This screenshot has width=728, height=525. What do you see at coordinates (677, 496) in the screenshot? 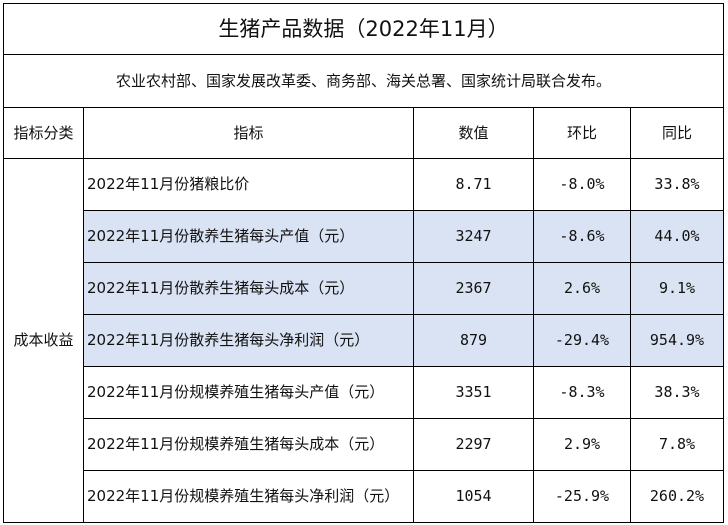
I see `yoy-cell: 260.2%` at bounding box center [677, 496].